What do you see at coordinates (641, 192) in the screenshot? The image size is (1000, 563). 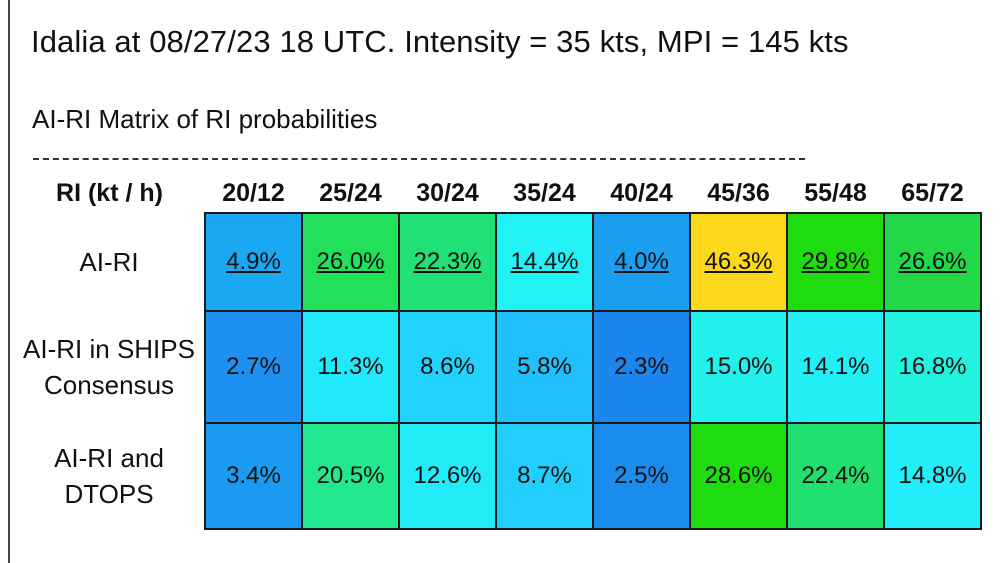 I see `column-header: 40/24` at bounding box center [641, 192].